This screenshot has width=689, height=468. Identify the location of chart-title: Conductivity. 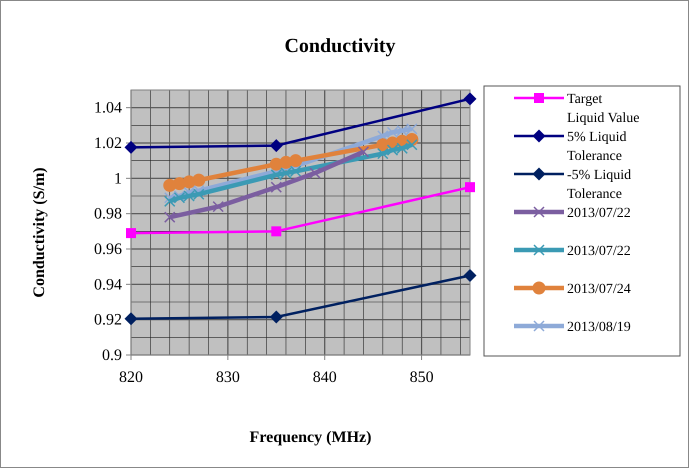
(340, 46).